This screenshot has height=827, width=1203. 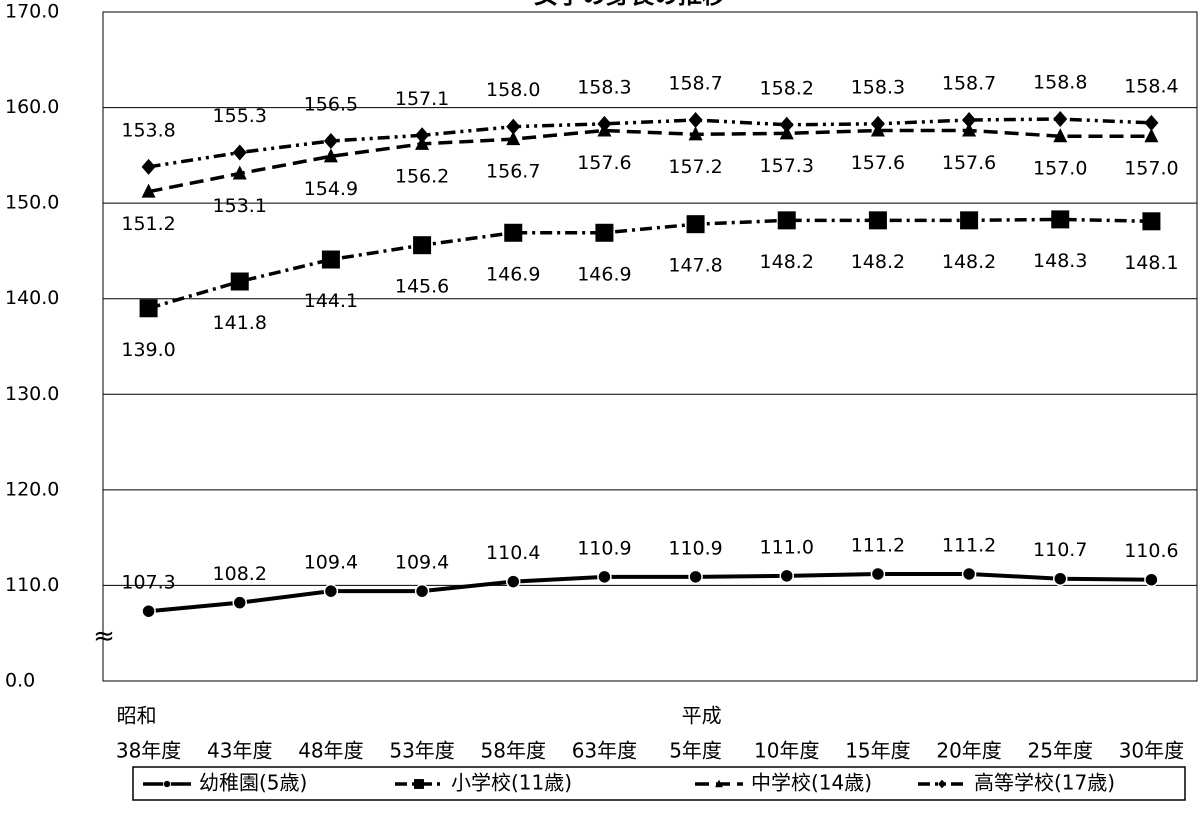 What do you see at coordinates (148, 130) in the screenshot?
I see `data-label: 153.8` at bounding box center [148, 130].